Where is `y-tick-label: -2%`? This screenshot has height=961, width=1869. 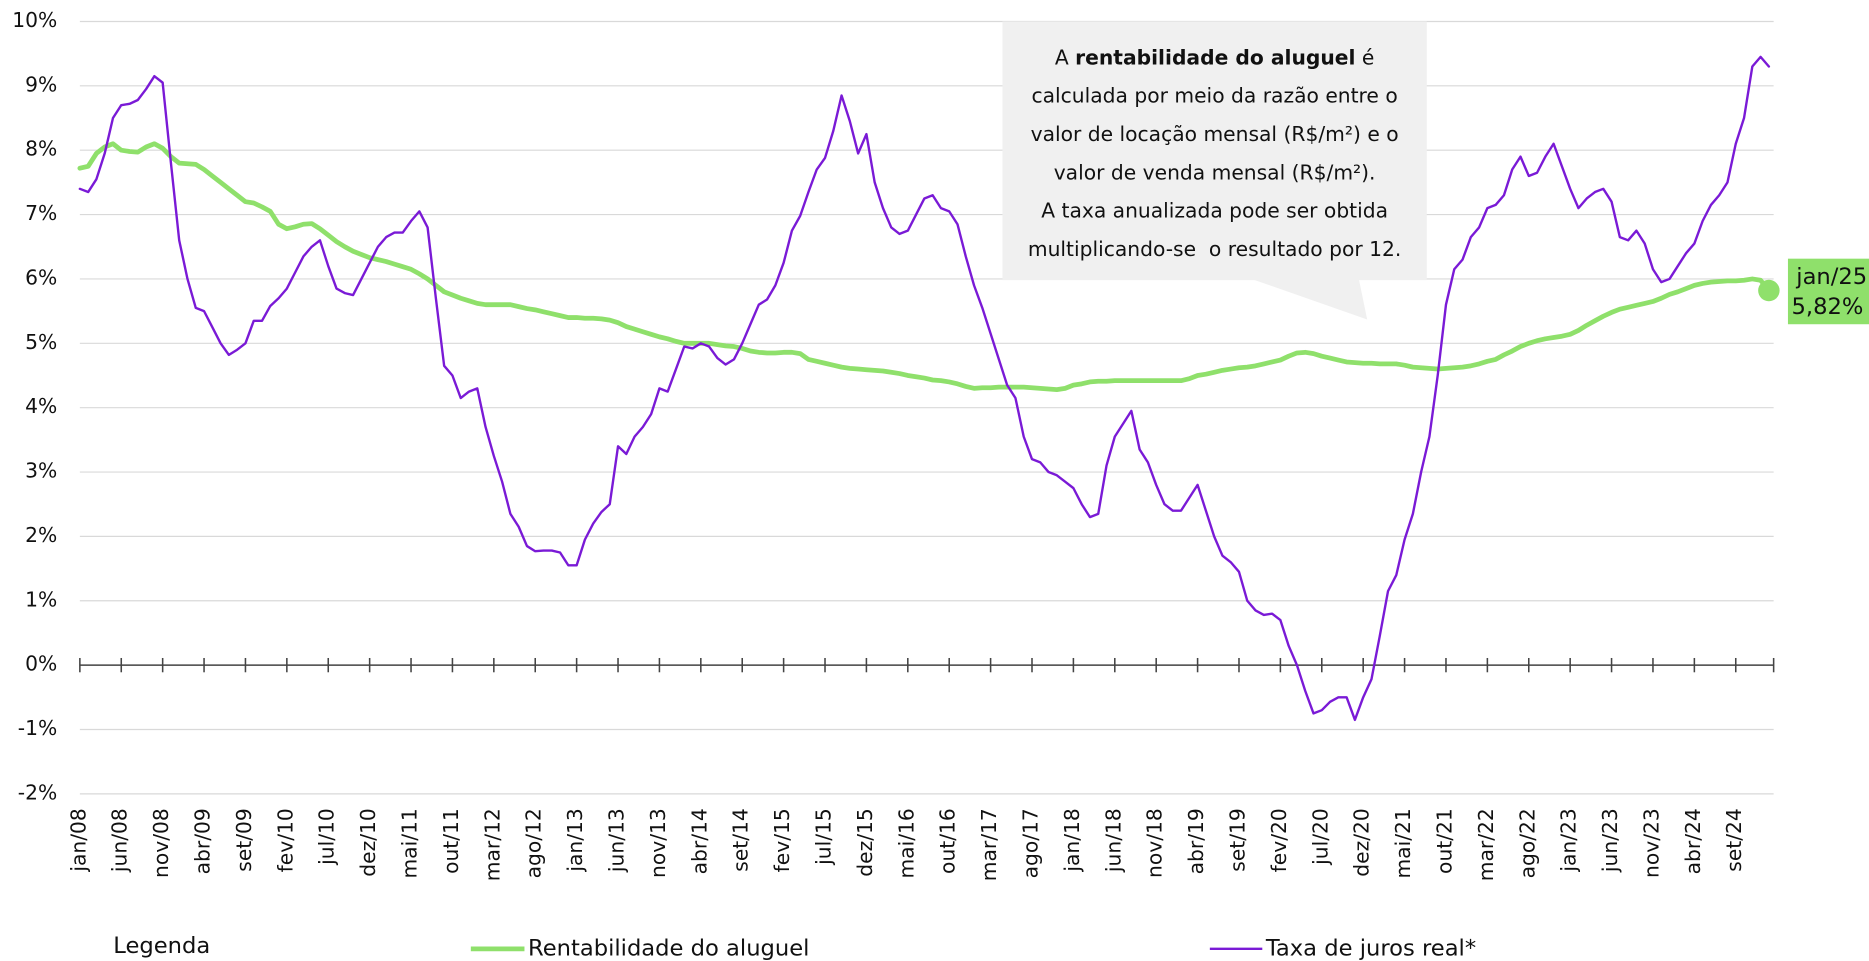 y-tick-label: -2% is located at coordinates (37, 792).